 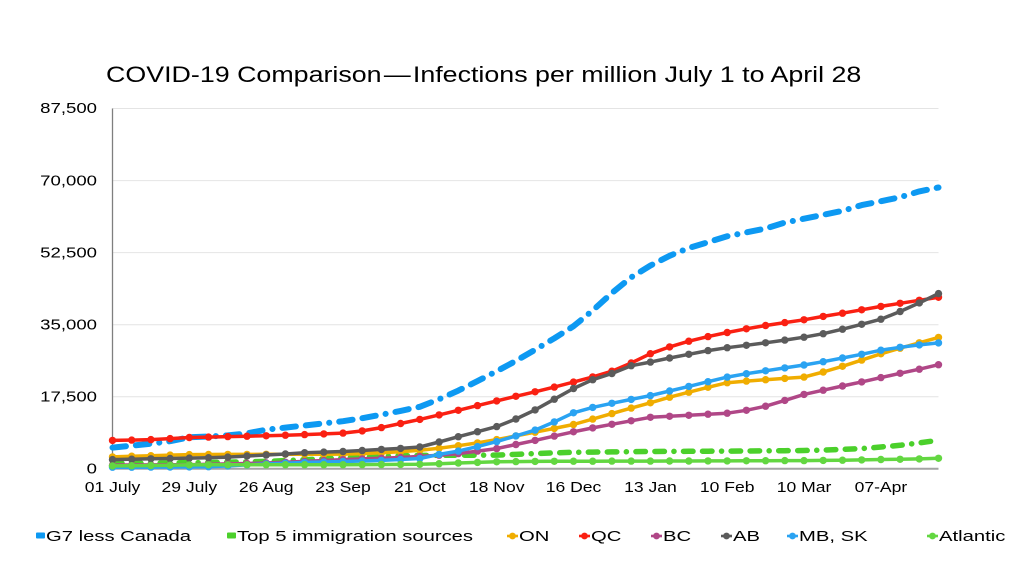 What do you see at coordinates (190, 487) in the screenshot?
I see `svg-text: 29 July` at bounding box center [190, 487].